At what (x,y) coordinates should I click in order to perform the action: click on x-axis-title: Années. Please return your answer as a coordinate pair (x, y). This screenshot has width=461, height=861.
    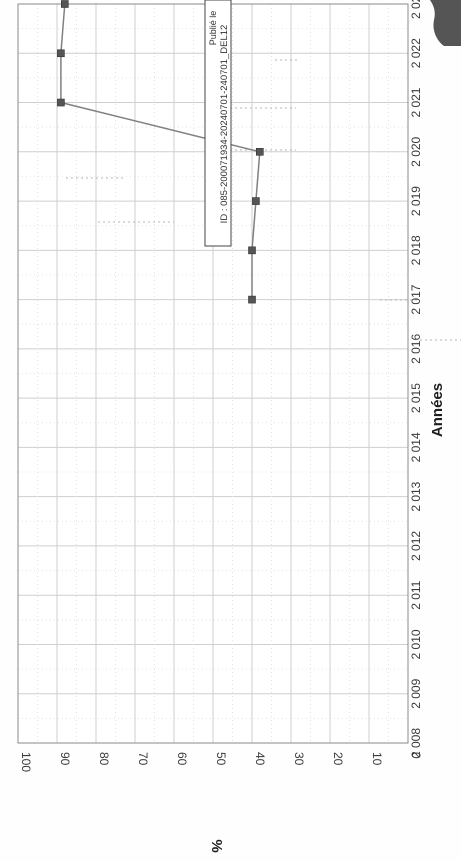
    Looking at the image, I should click on (437, 410).